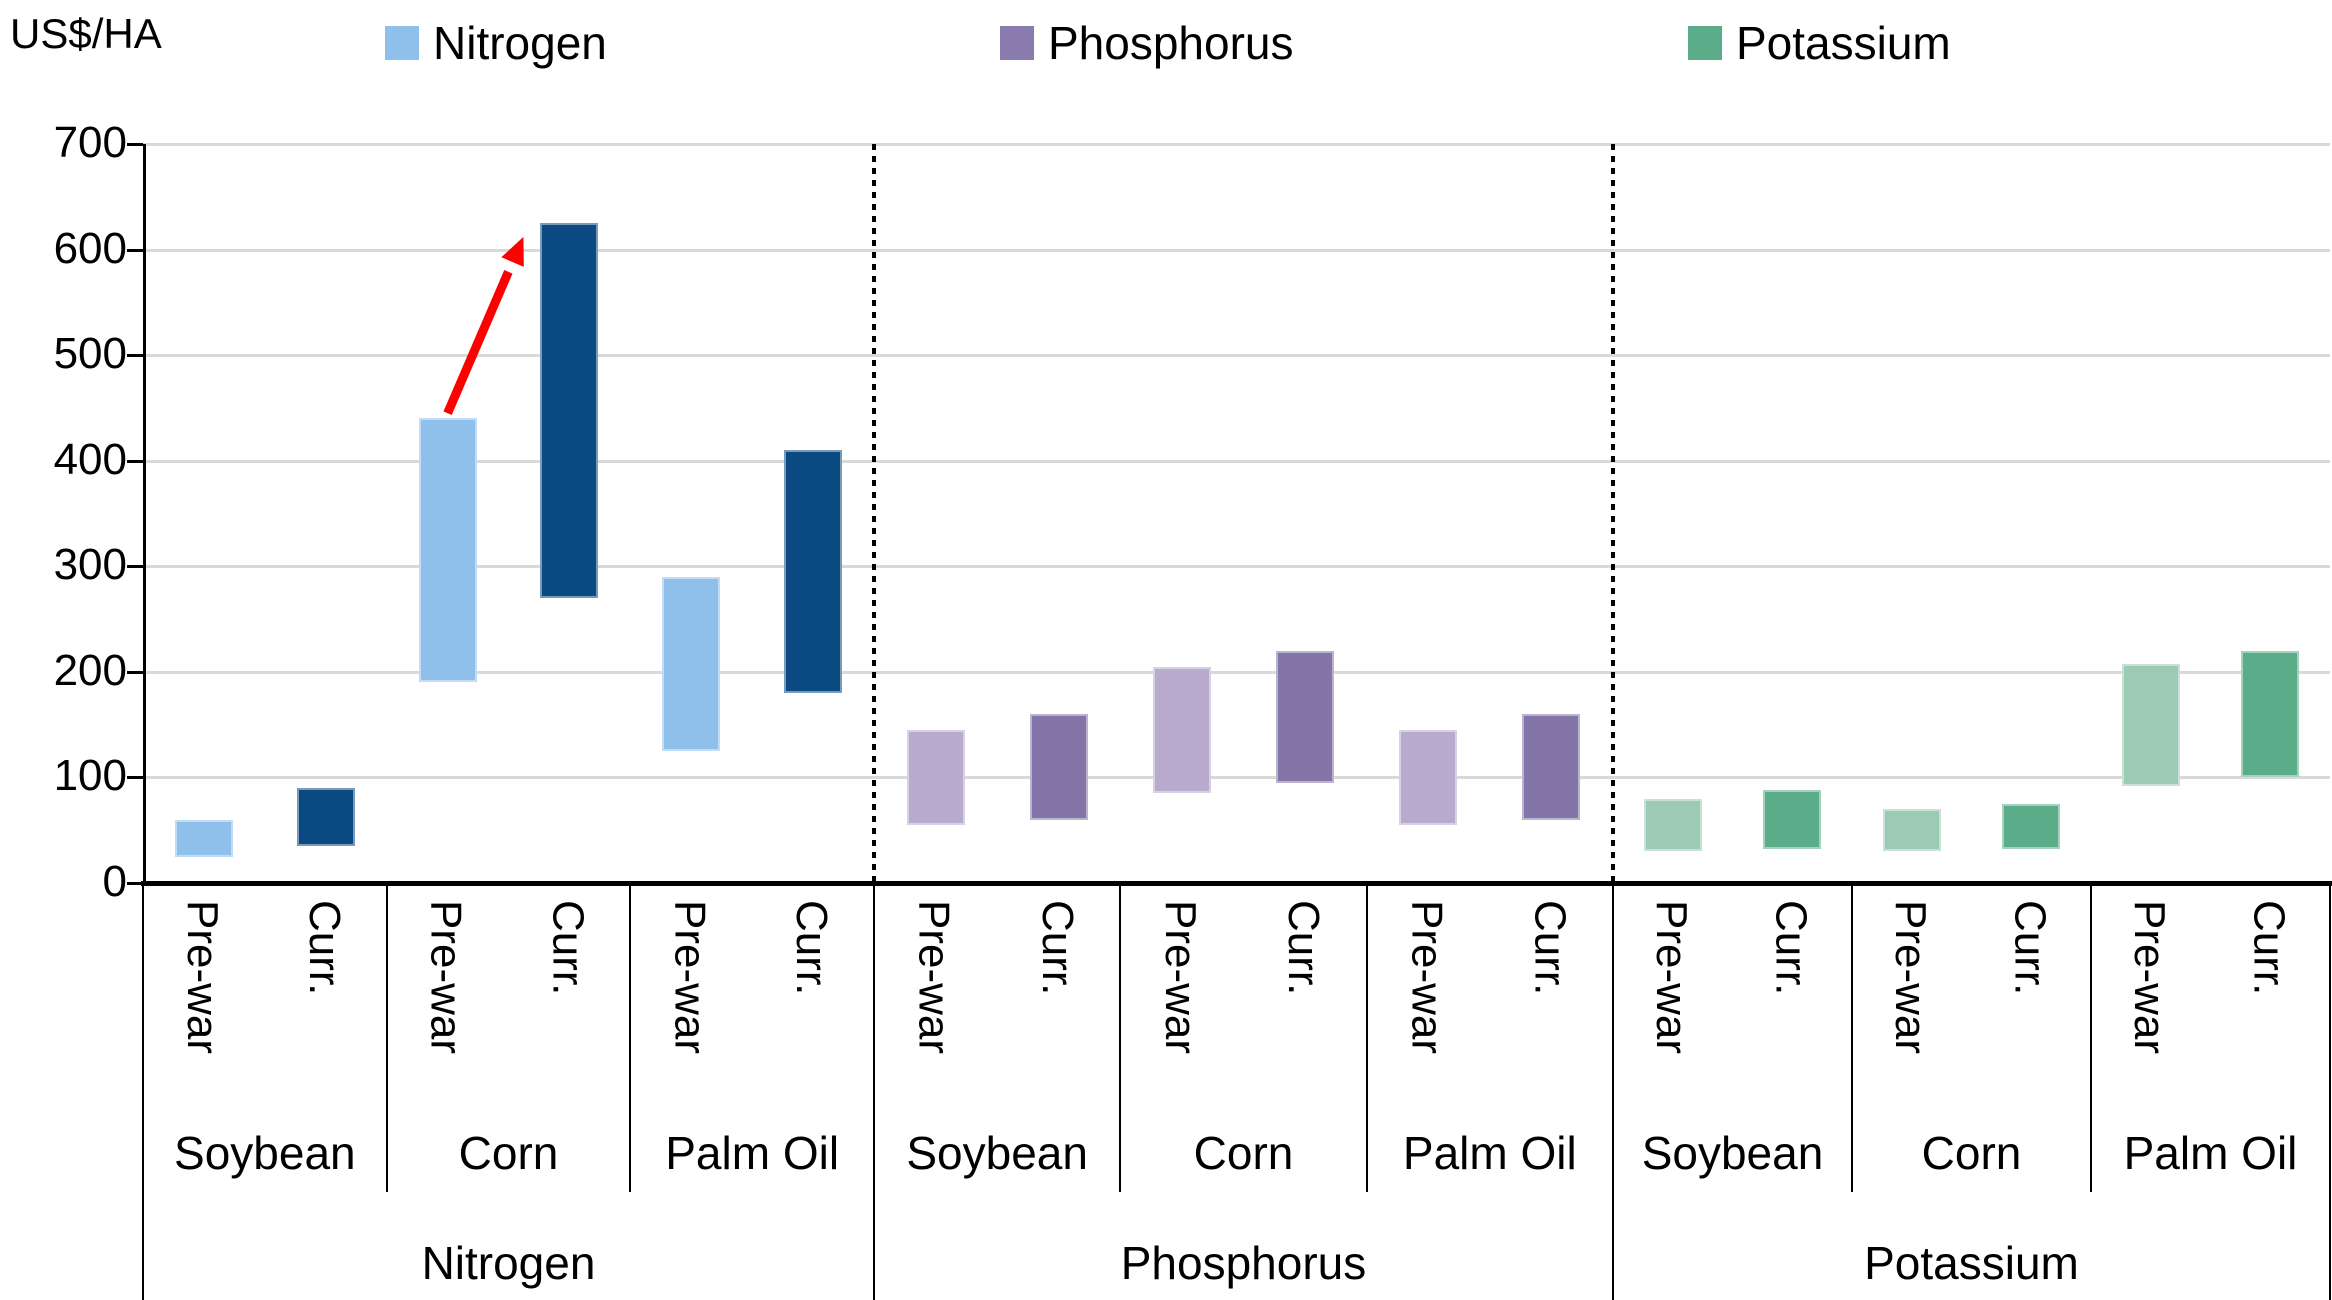  Describe the element at coordinates (1705, 43) in the screenshot. I see `potassium-swatch-icon` at that location.